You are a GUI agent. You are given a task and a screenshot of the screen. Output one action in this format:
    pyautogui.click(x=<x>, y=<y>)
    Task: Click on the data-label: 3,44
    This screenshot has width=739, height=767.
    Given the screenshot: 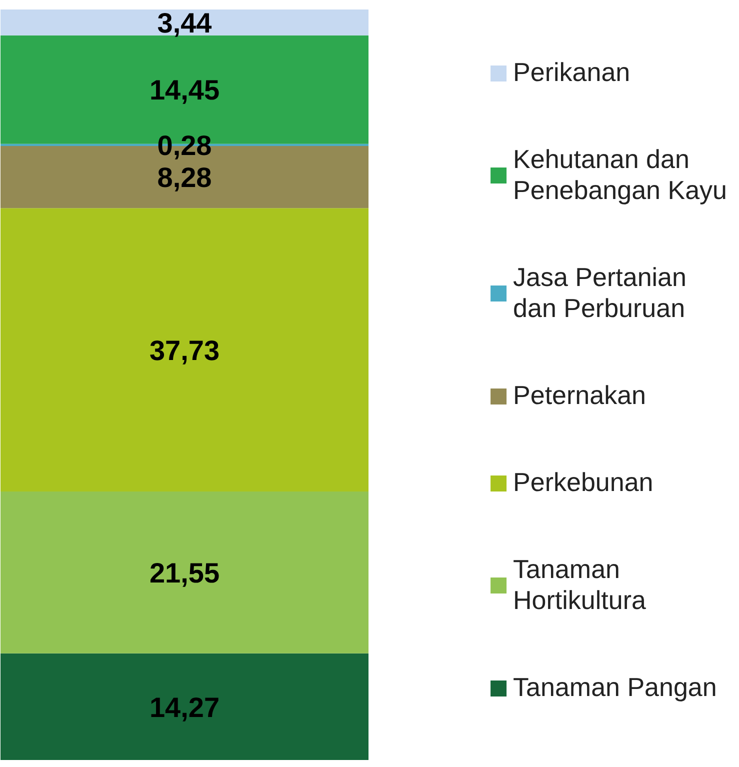 What is the action you would take?
    pyautogui.click(x=184, y=22)
    